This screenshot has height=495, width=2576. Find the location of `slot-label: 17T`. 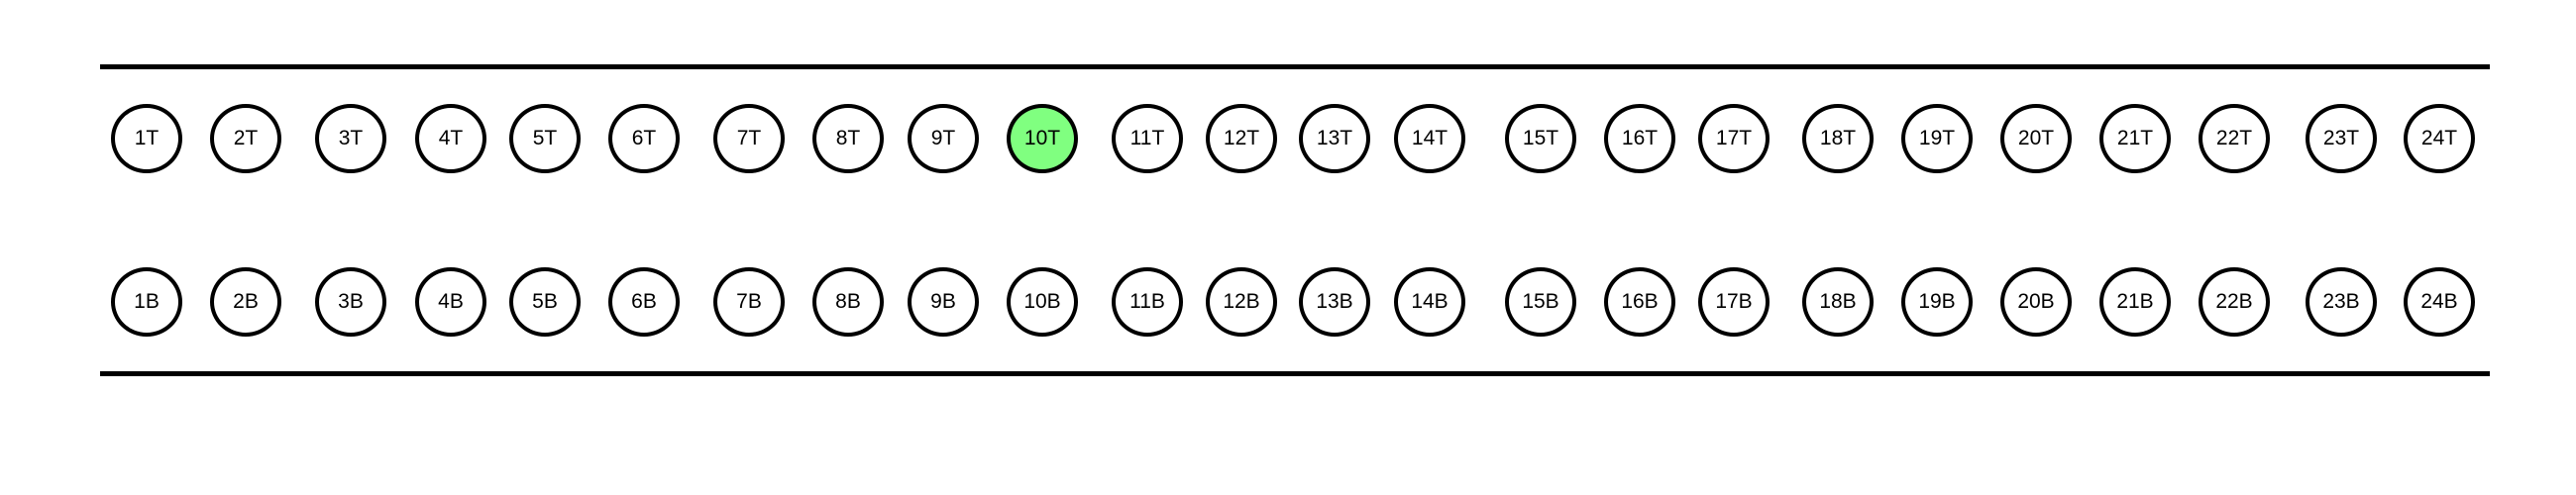

slot-label: 17T is located at coordinates (1734, 138).